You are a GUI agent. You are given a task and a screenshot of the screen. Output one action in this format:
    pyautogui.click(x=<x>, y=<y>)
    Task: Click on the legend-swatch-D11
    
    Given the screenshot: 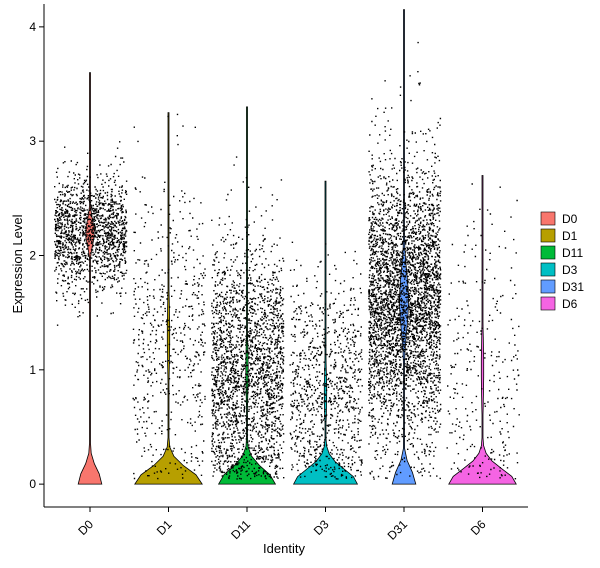 What is the action you would take?
    pyautogui.click(x=548, y=252)
    